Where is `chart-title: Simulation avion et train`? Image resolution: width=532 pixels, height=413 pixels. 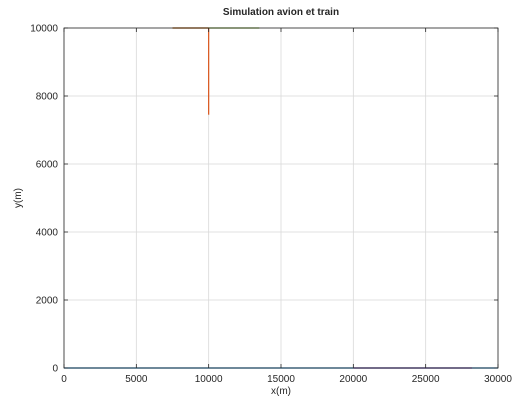
chart-title: Simulation avion et train is located at coordinates (281, 12).